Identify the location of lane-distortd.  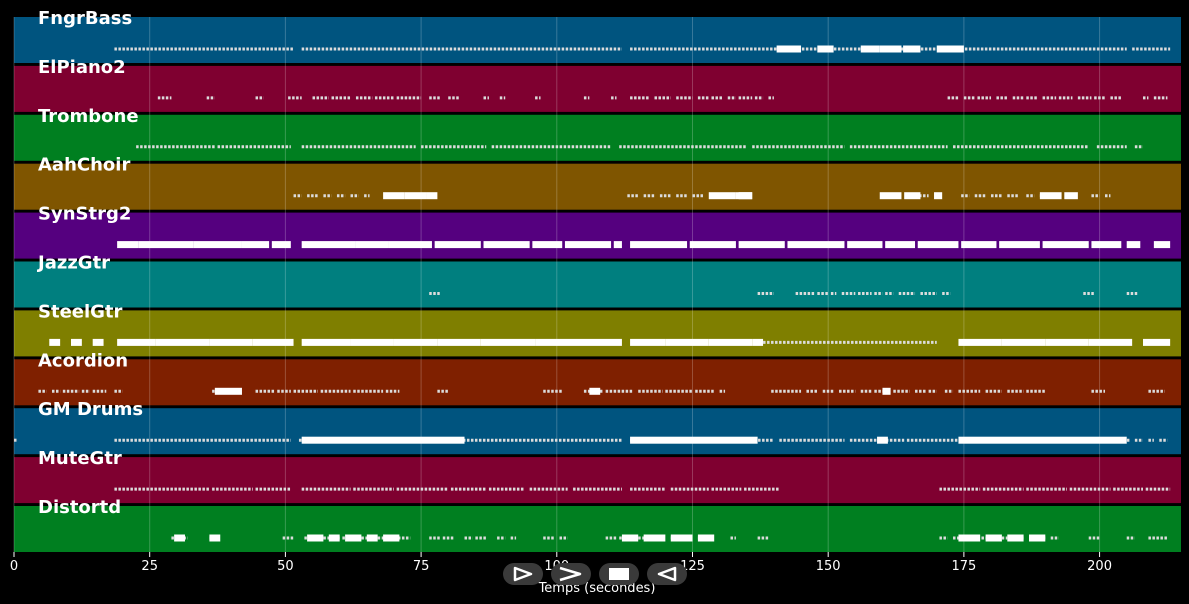
(597, 529).